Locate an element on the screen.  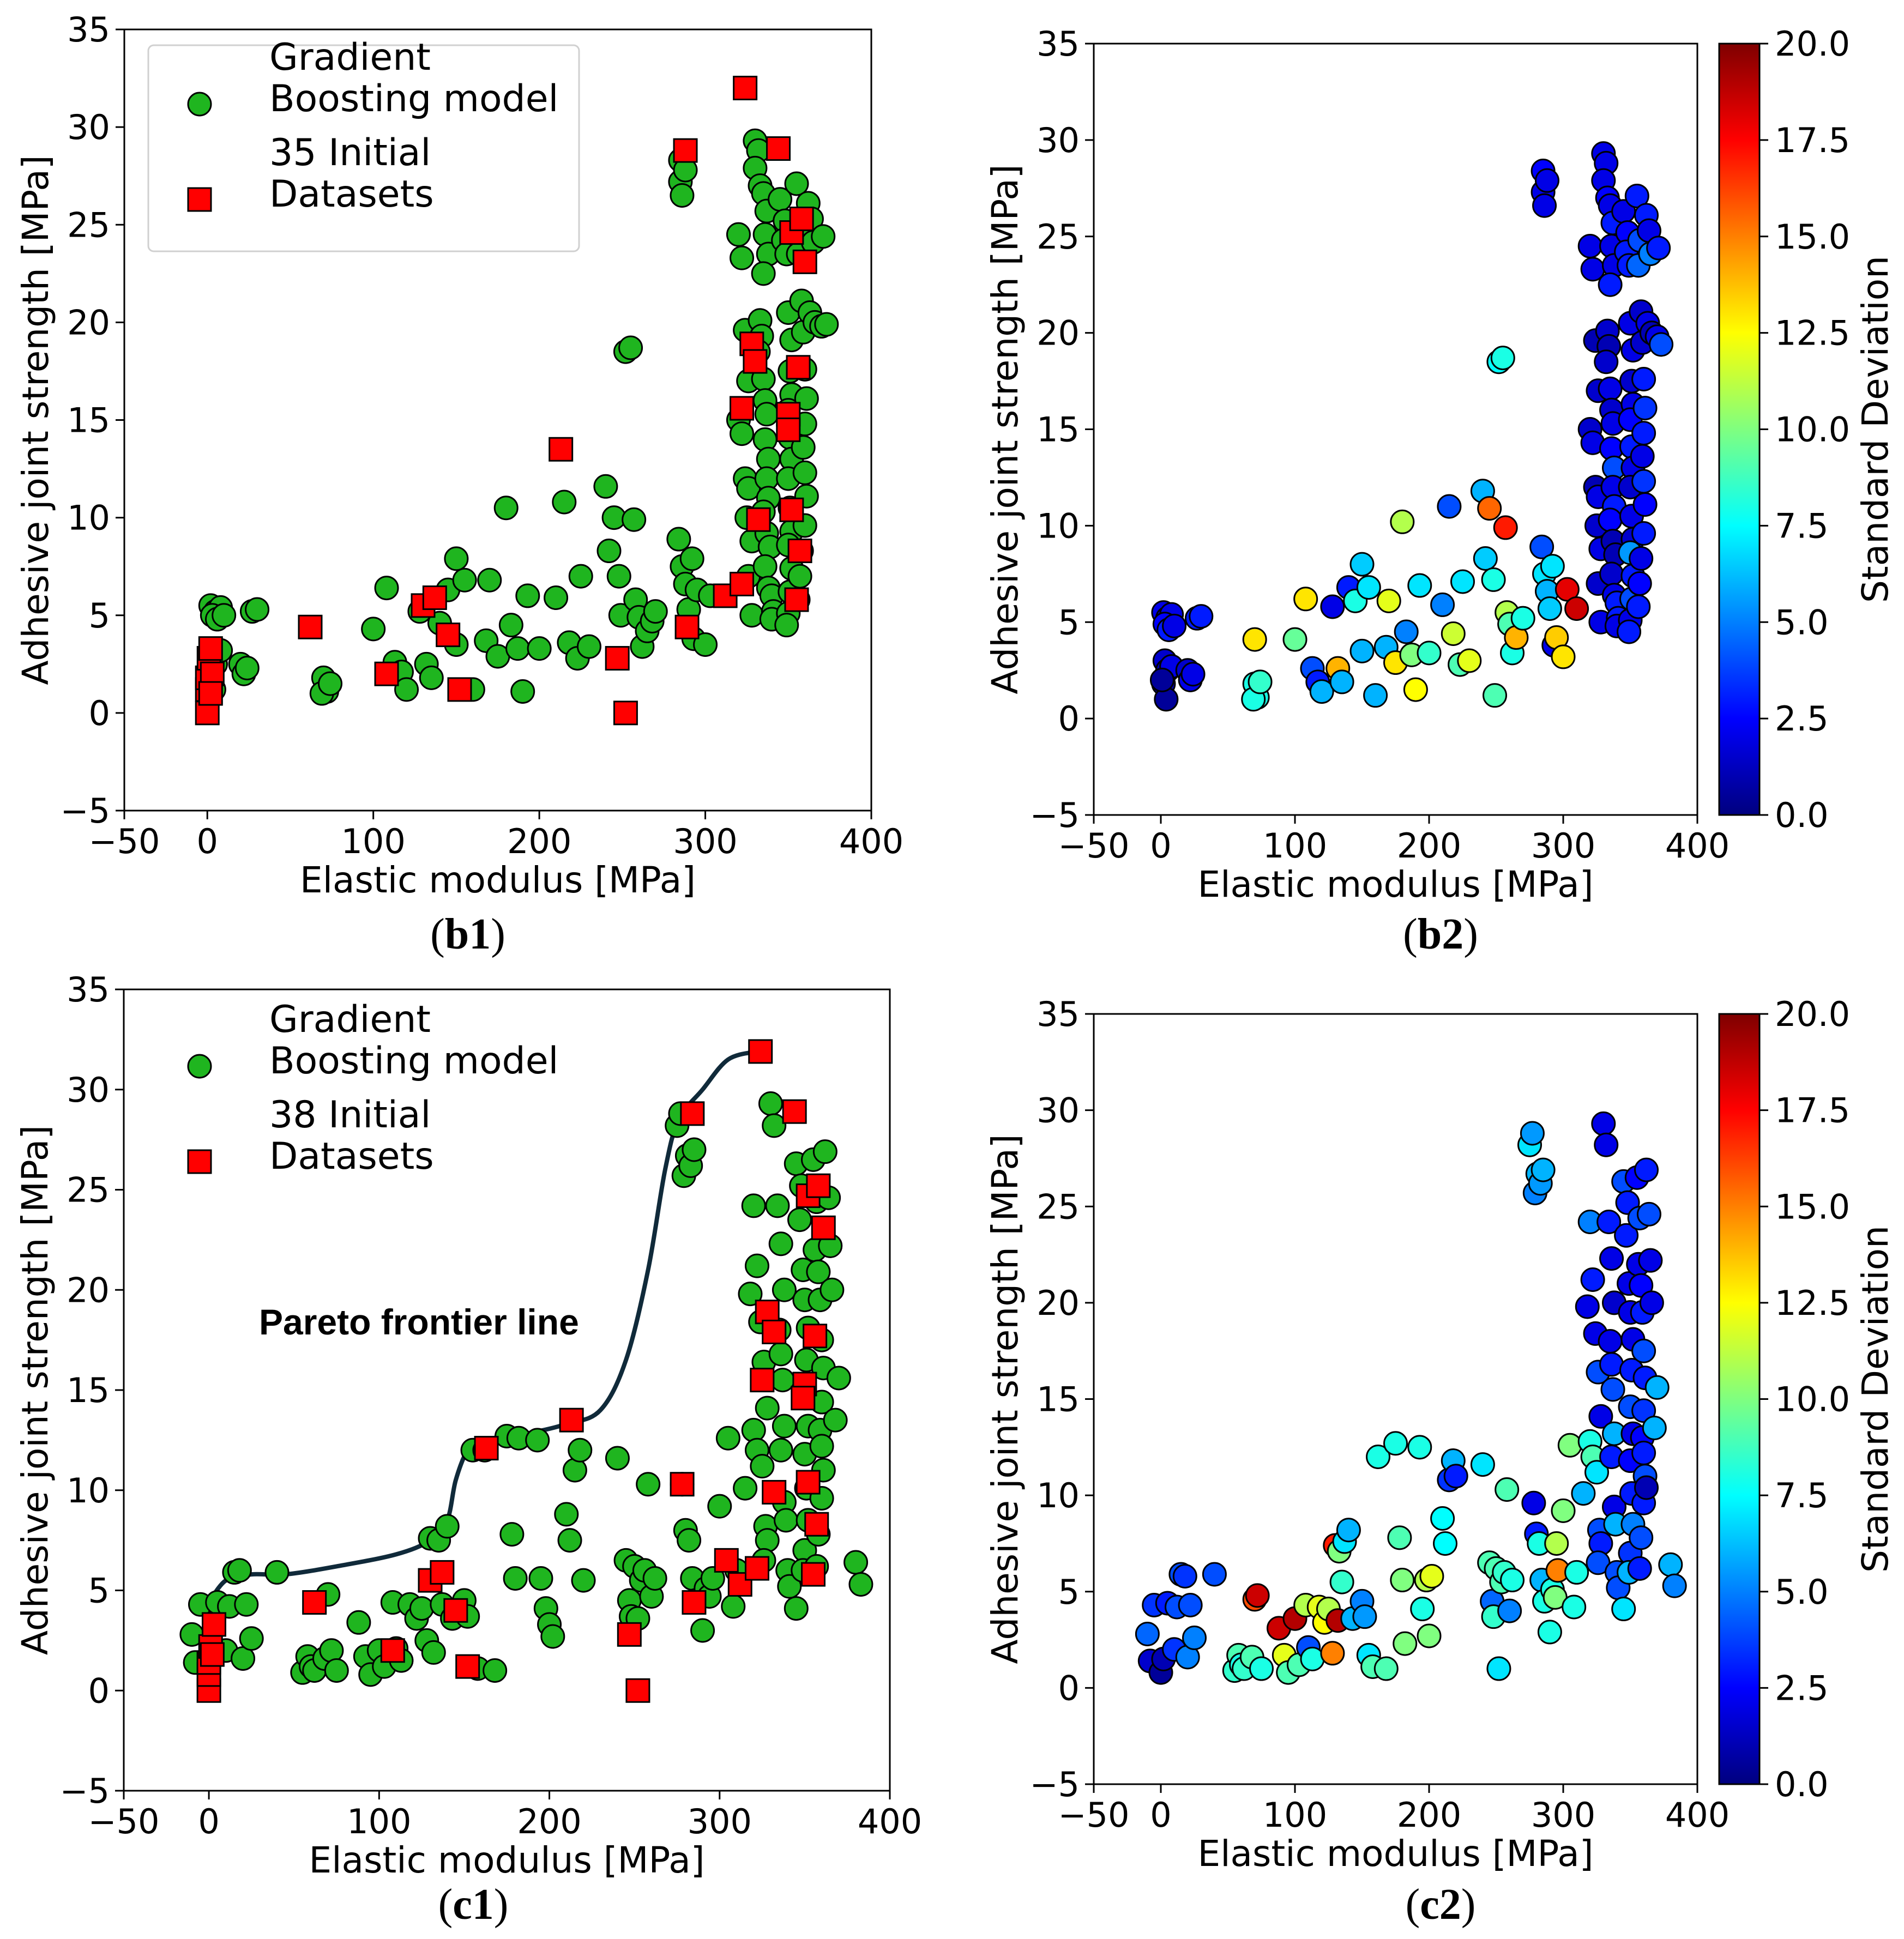
x-tick-label: 0 is located at coordinates (1160, 1815).